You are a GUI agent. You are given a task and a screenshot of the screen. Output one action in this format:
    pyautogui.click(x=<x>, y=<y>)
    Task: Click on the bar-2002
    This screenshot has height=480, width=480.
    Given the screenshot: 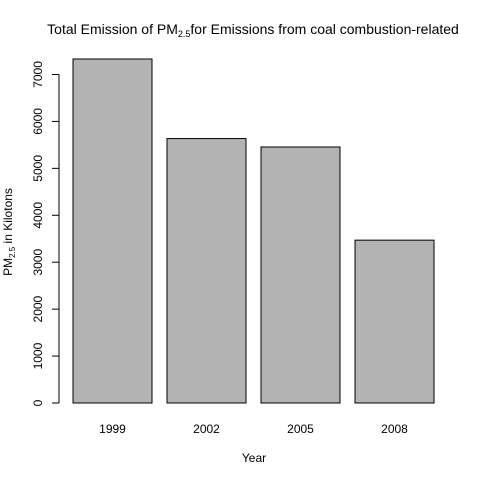 What is the action you would take?
    pyautogui.click(x=206, y=271)
    